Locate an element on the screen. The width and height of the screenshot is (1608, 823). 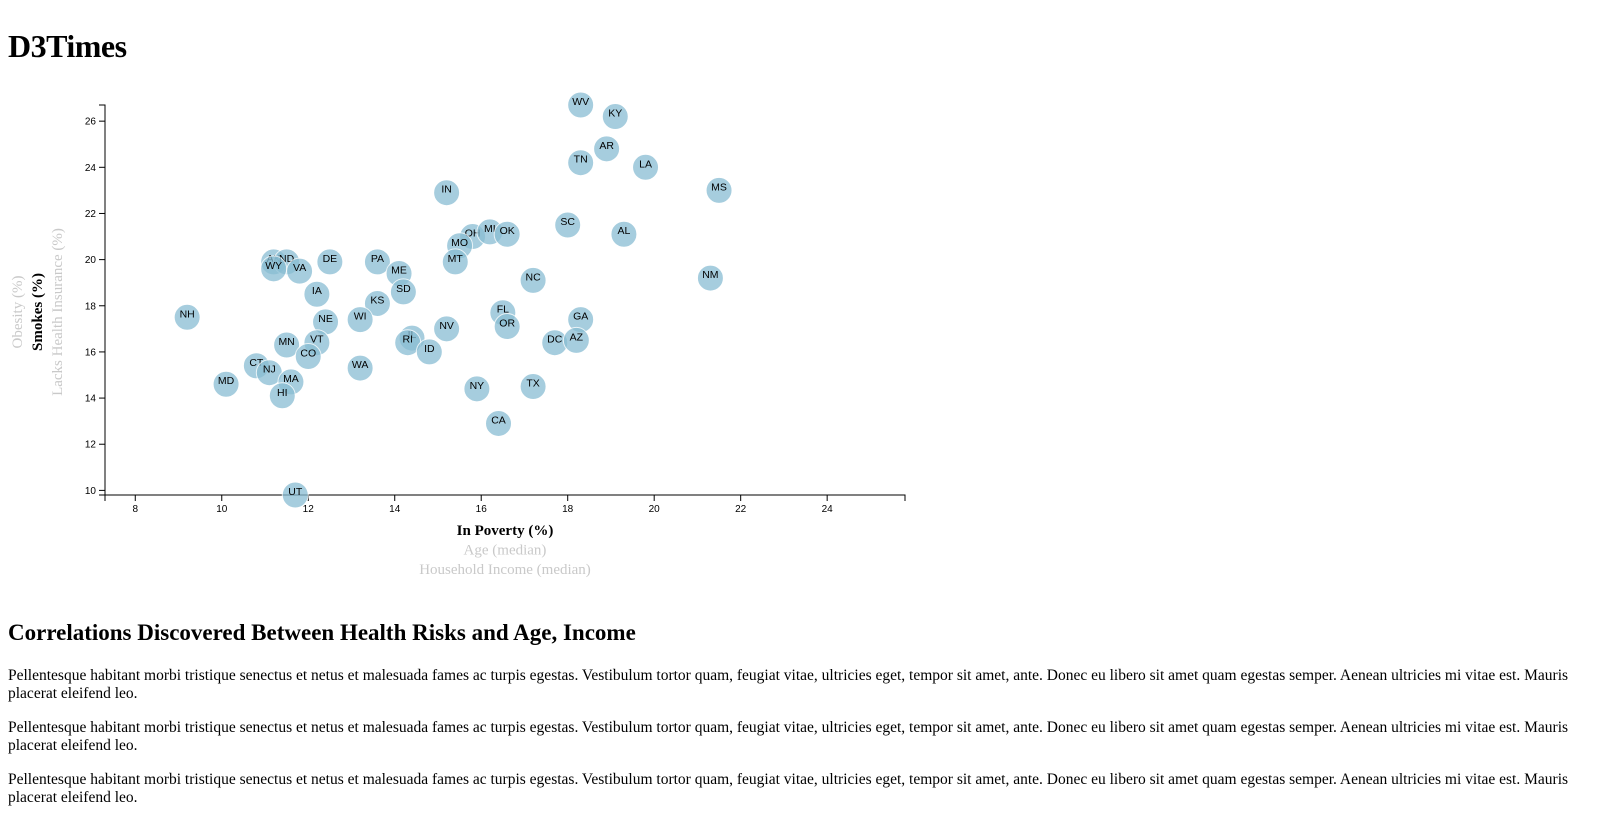
state-label: NH is located at coordinates (187, 314).